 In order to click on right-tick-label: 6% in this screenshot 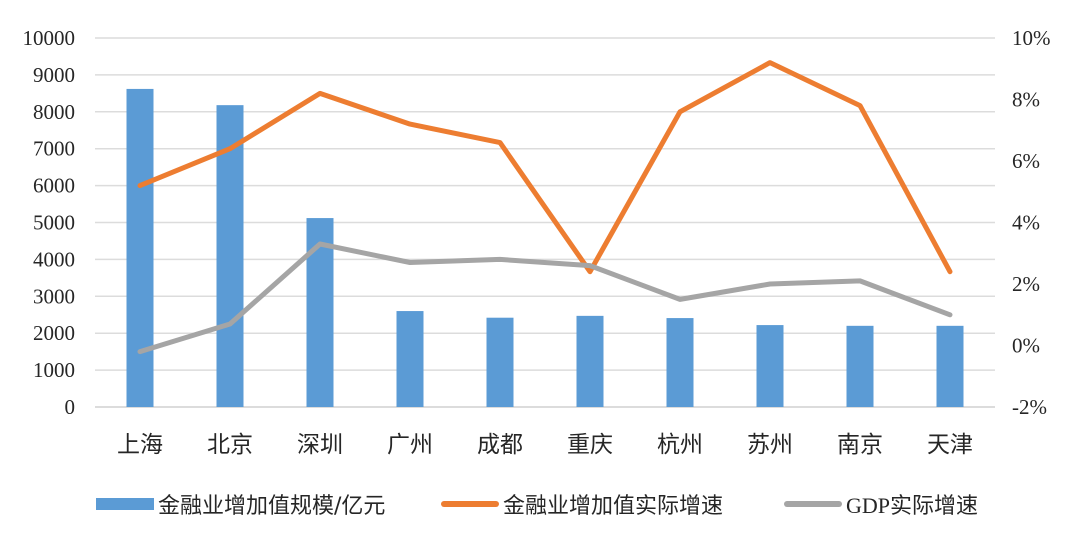, I will do `click(1026, 161)`.